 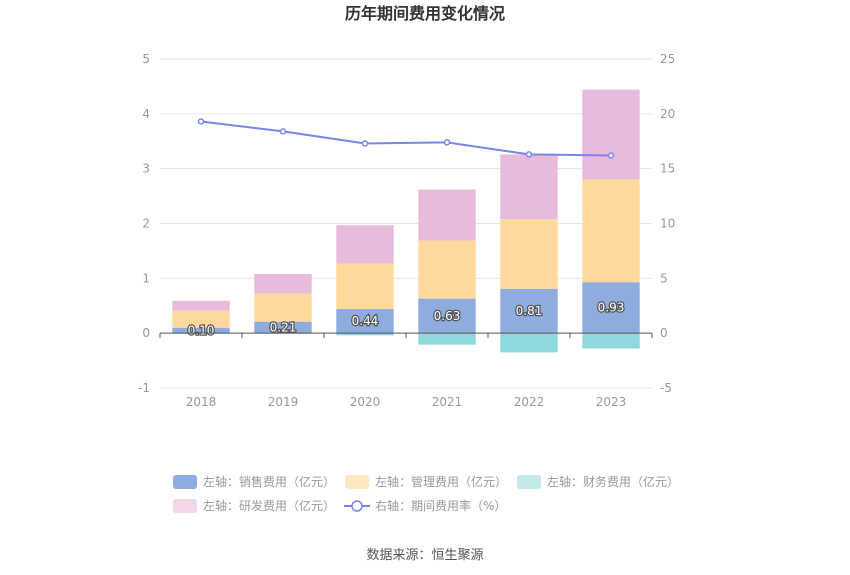 I want to click on legend-label: 左轴：研发费用（亿元）, so click(x=269, y=505).